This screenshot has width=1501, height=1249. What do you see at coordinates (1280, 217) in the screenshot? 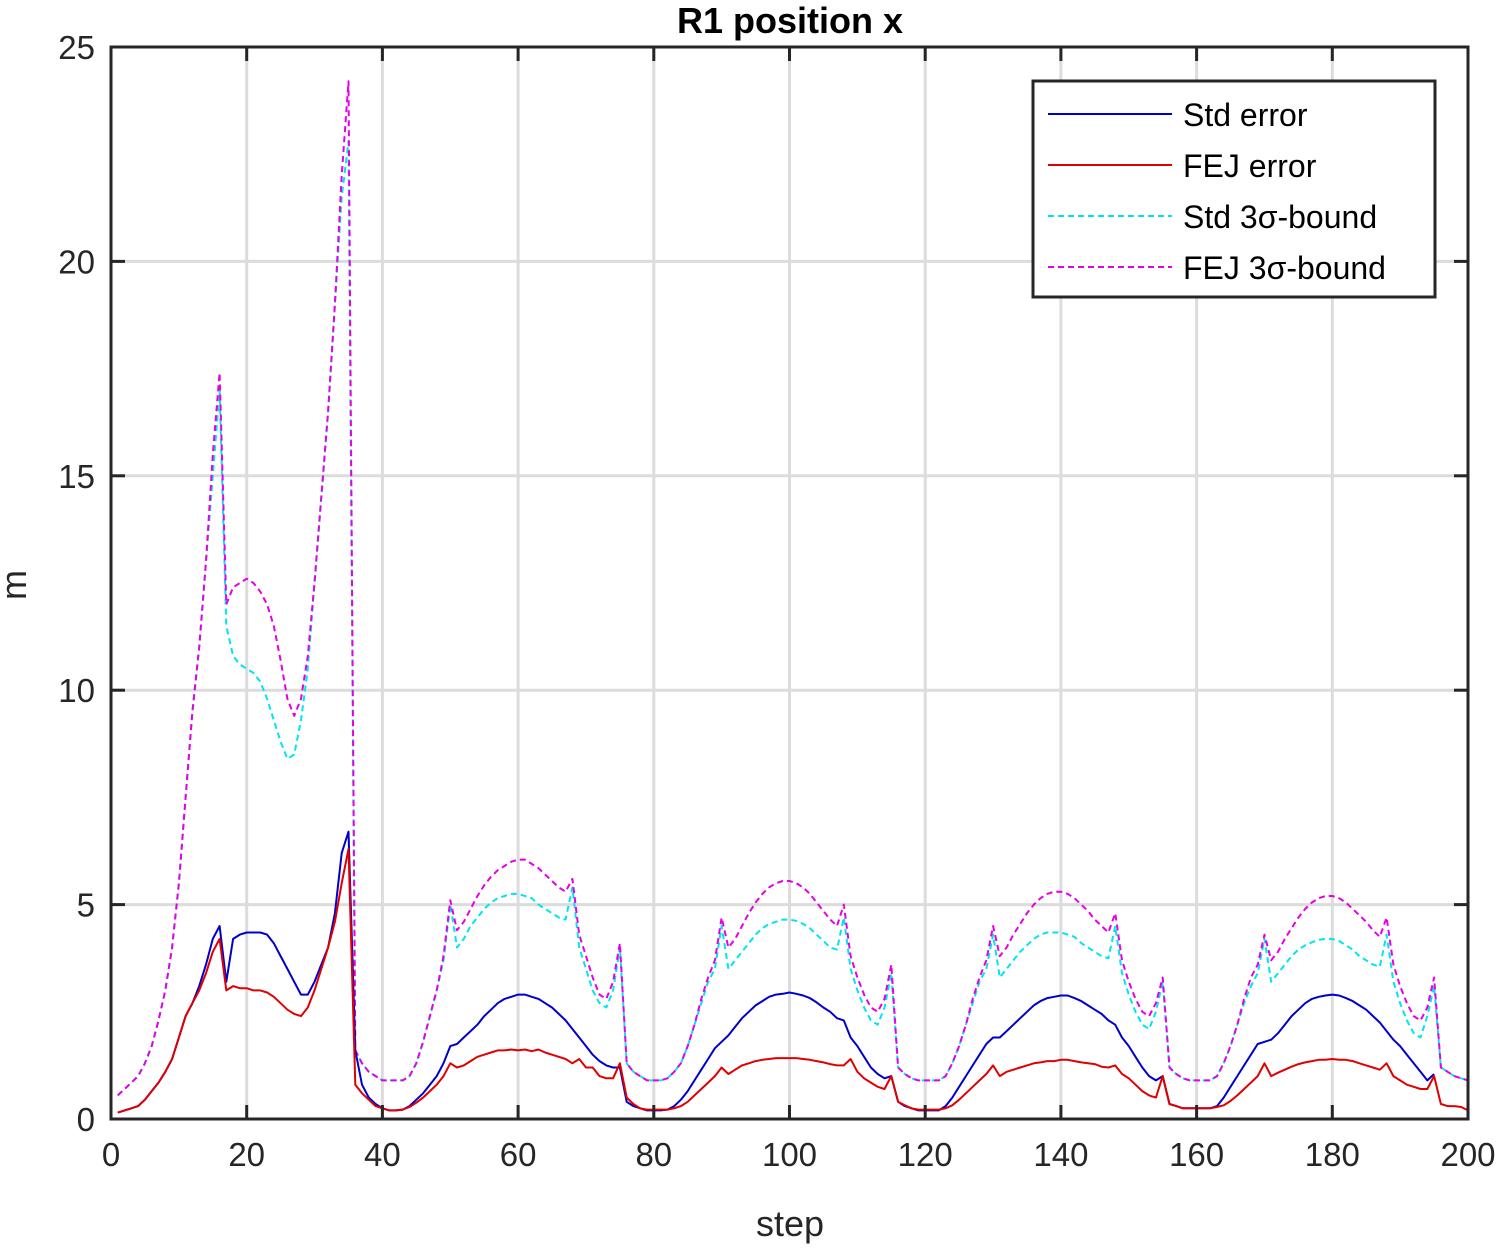
I see `legend-label-std-bound: Std 3σ-bound` at bounding box center [1280, 217].